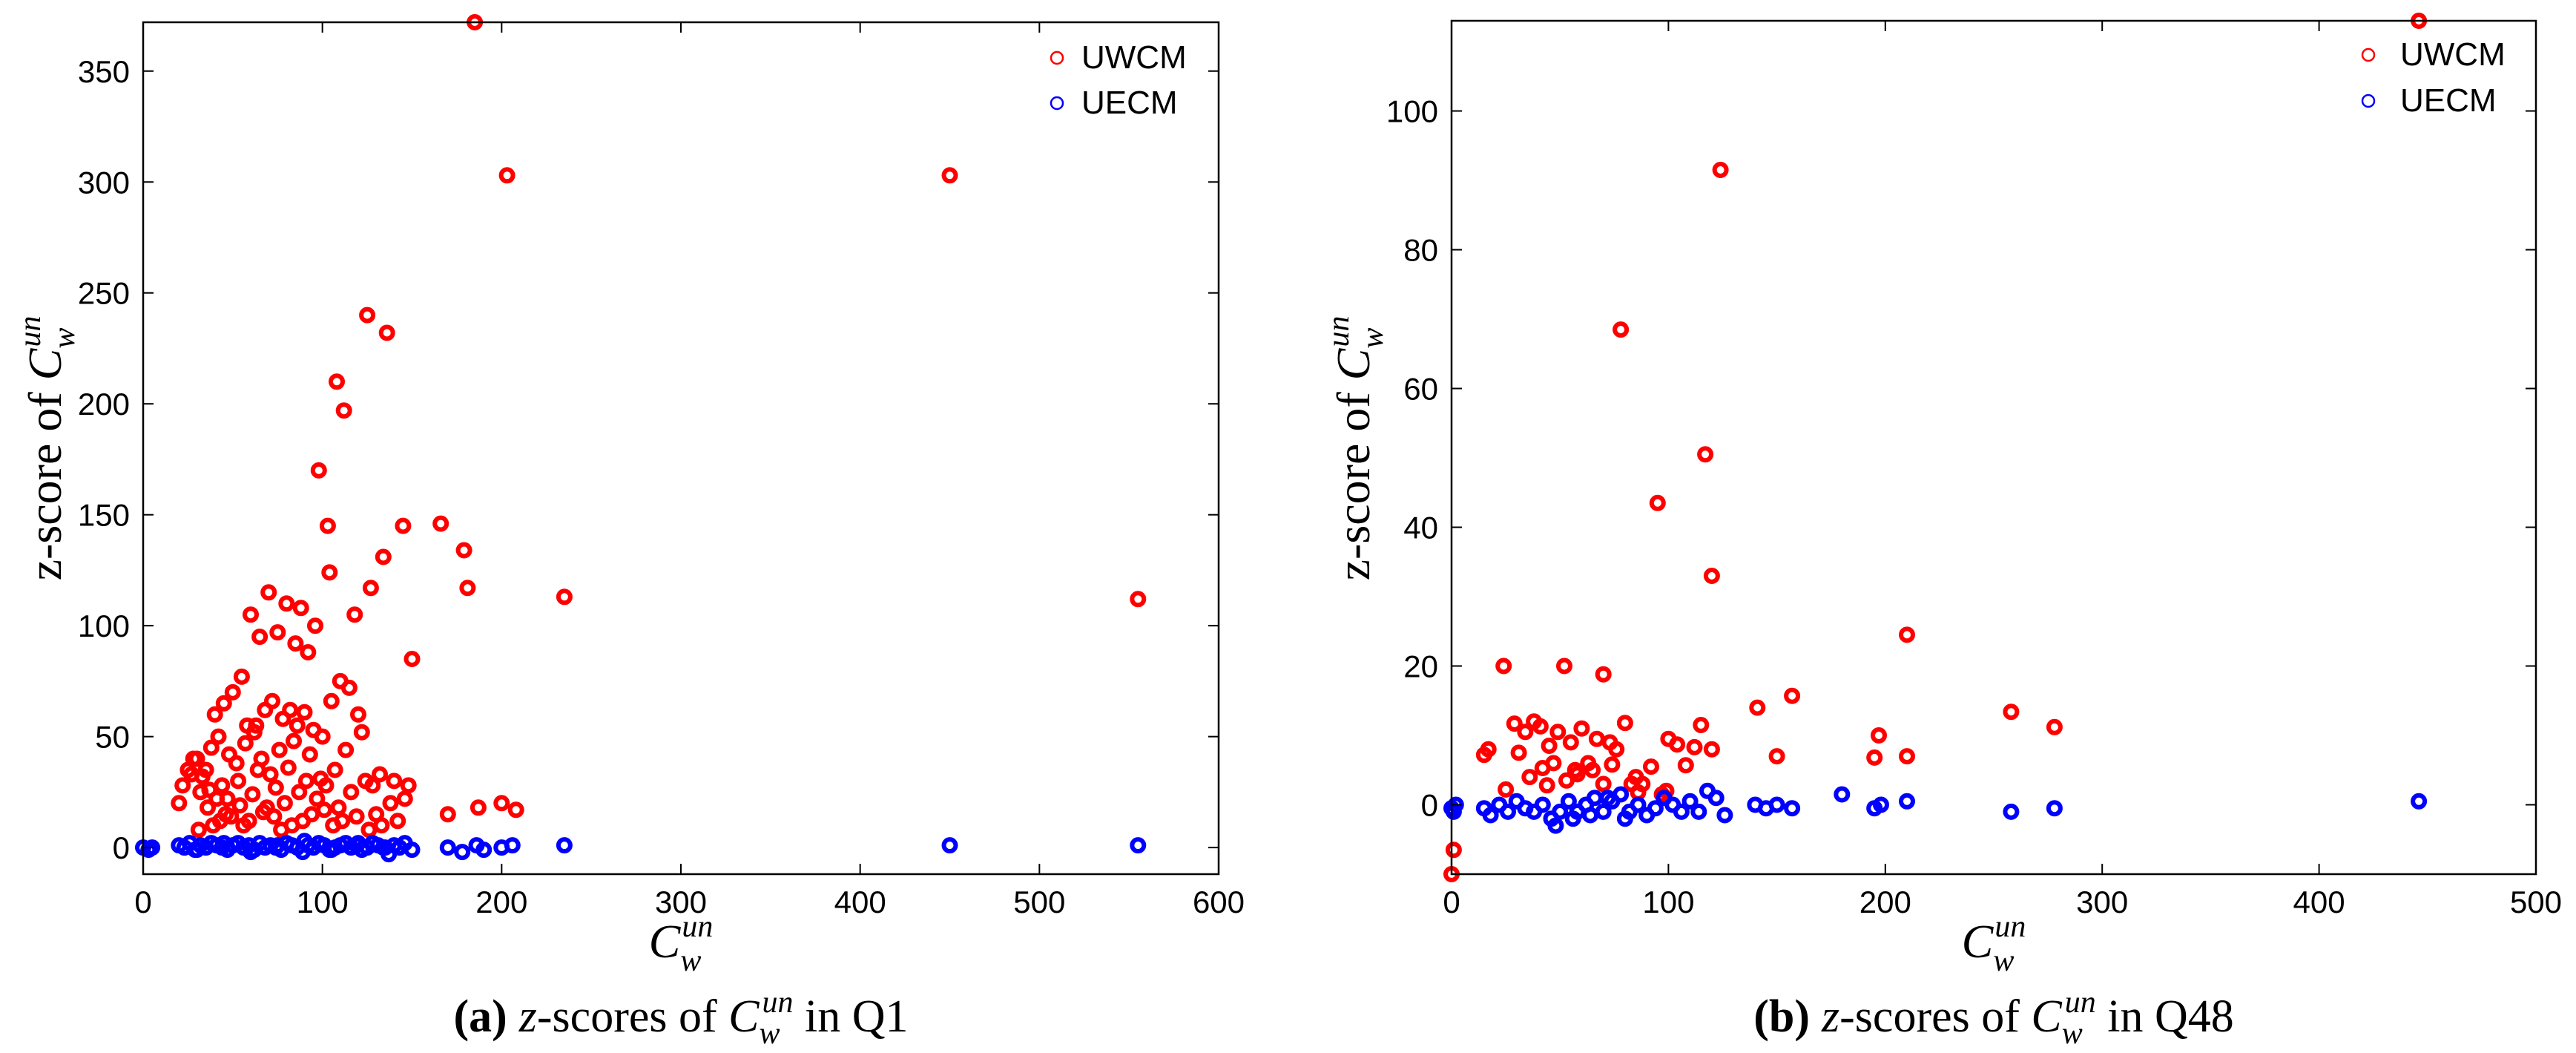  What do you see at coordinates (1420, 250) in the screenshot?
I see `y-tick-label: 80` at bounding box center [1420, 250].